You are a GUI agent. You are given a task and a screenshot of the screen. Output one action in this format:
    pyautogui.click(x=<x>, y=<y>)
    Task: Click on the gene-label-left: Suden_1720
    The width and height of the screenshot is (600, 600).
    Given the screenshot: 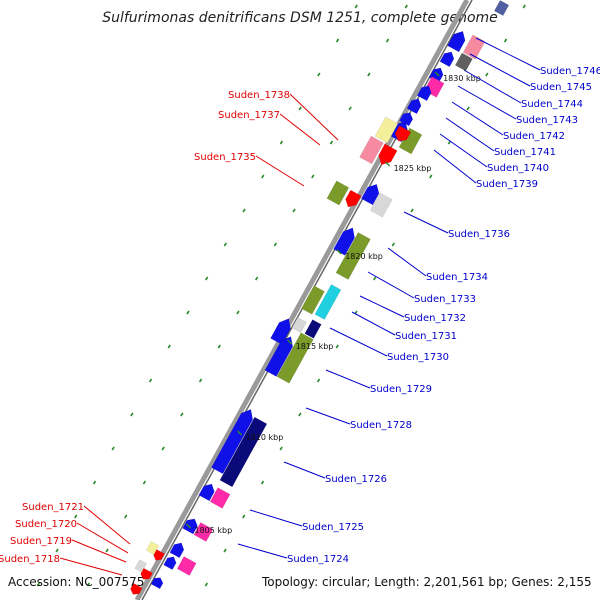 What is the action you would take?
    pyautogui.click(x=46, y=524)
    